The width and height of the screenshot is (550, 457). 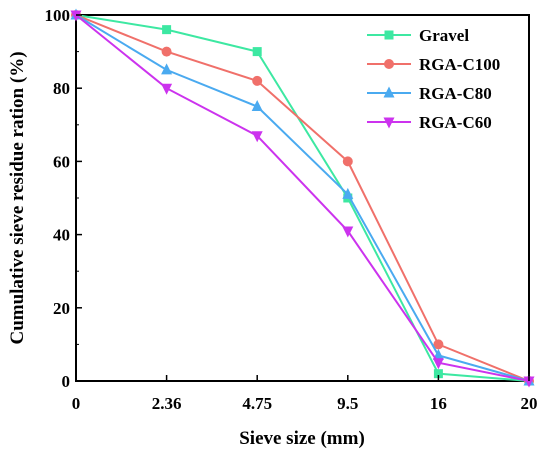 What do you see at coordinates (529, 403) in the screenshot?
I see `x-tick-label: 20` at bounding box center [529, 403].